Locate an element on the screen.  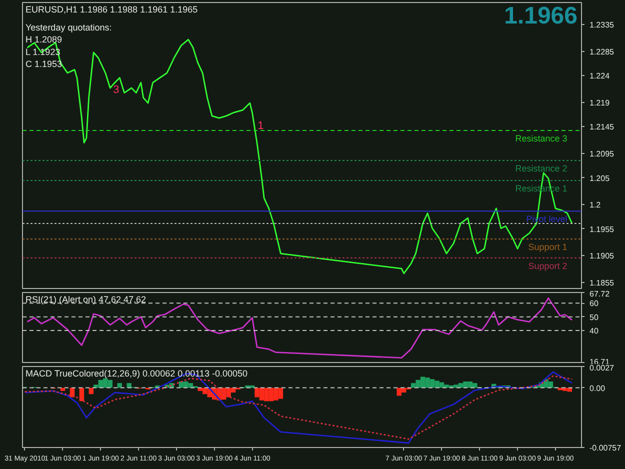
y-tick-label: 1.1955 is located at coordinates (602, 229).